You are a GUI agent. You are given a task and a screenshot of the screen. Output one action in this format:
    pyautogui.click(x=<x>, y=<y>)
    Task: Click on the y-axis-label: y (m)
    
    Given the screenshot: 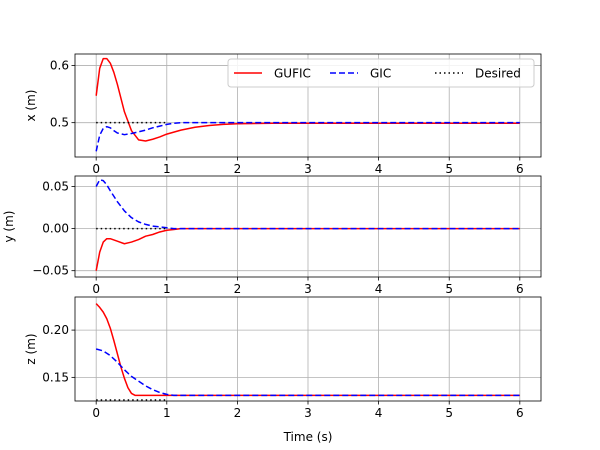 What is the action you would take?
    pyautogui.click(x=9, y=227)
    